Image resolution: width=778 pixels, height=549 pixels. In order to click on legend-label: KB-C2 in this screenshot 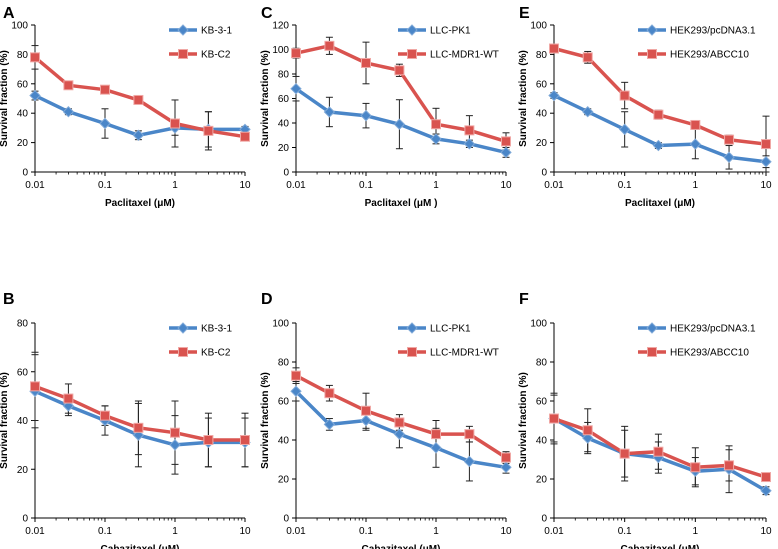, I will do `click(216, 55)`.